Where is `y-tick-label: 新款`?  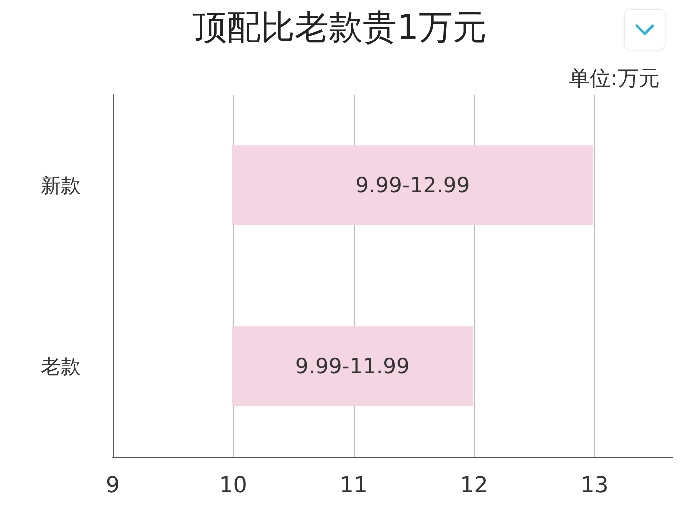 y-tick-label: 新款 is located at coordinates (61, 186).